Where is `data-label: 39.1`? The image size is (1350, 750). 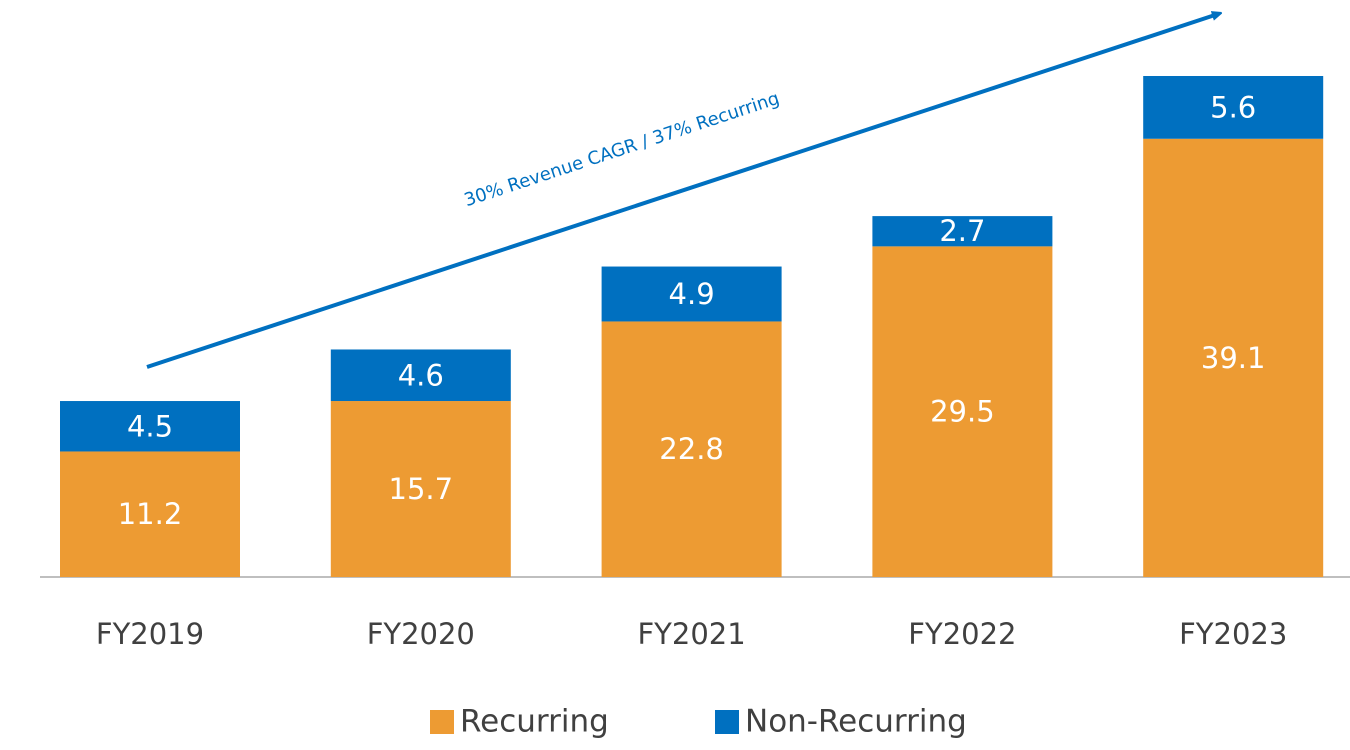
data-label: 39.1 is located at coordinates (1233, 358).